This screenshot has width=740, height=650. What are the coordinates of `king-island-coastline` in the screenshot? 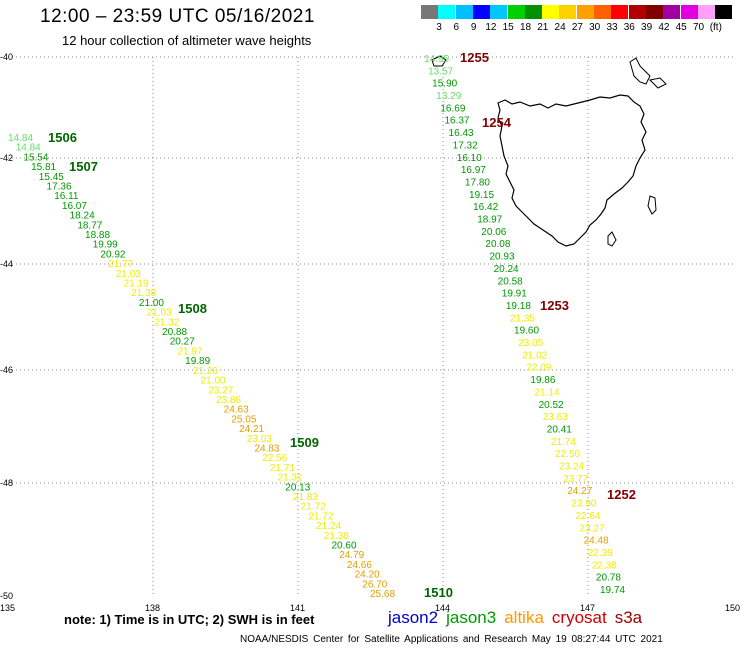 It's located at (439, 61).